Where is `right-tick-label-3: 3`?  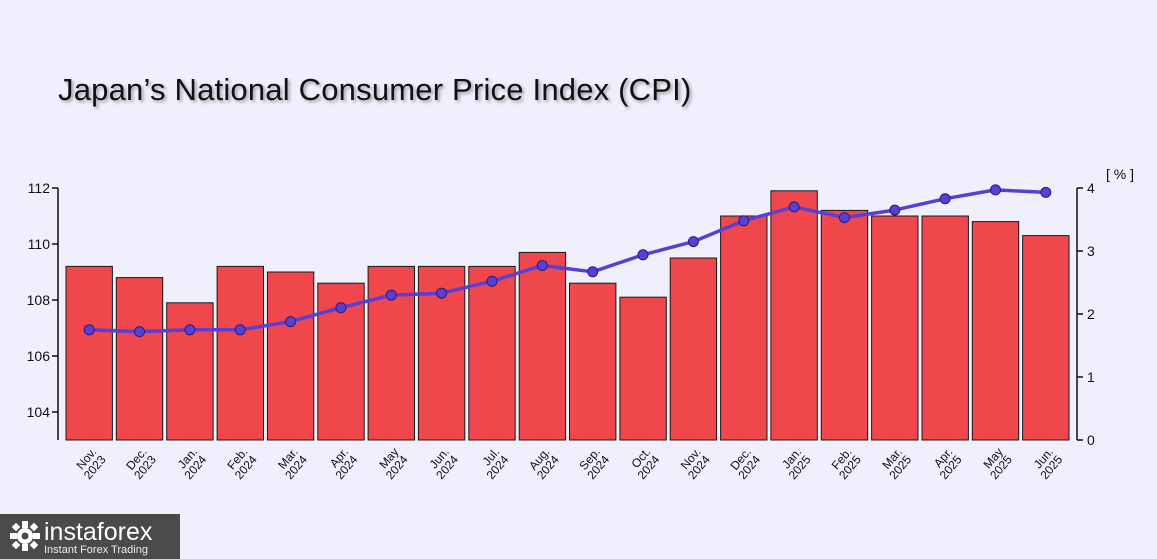
right-tick-label-3: 3 is located at coordinates (1091, 251).